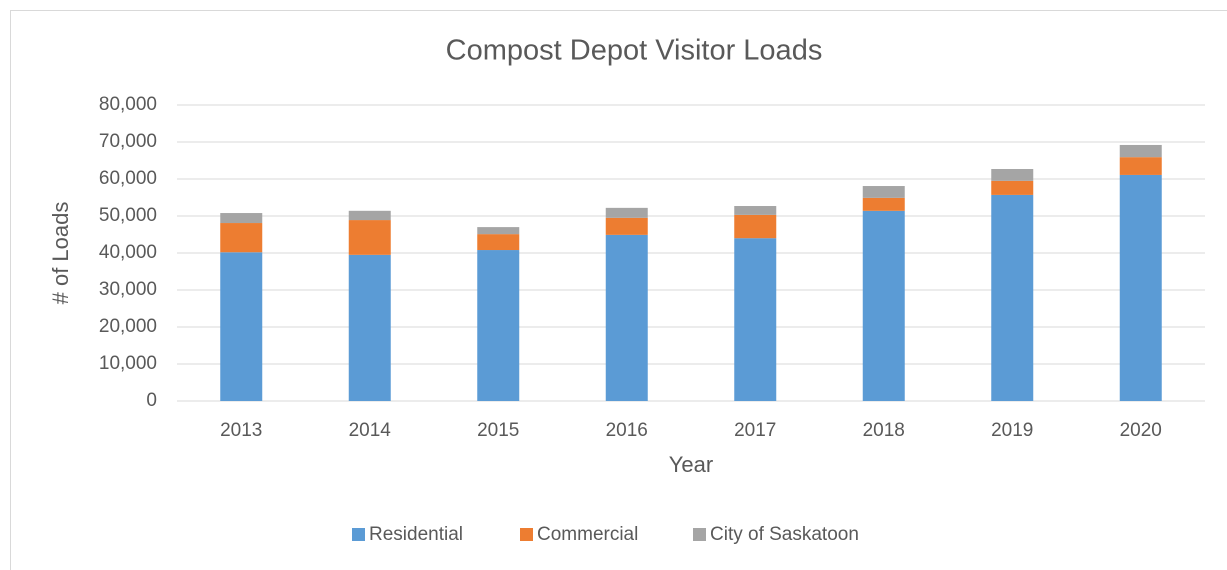 The image size is (1227, 570). I want to click on y-tick-label: 60,000, so click(128, 178).